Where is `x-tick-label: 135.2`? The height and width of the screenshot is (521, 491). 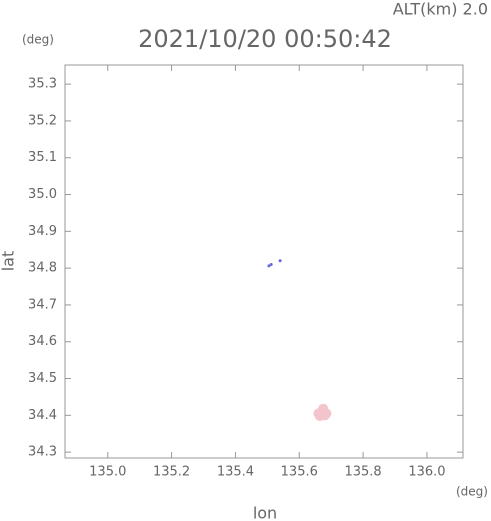 x-tick-label: 135.2 is located at coordinates (171, 472).